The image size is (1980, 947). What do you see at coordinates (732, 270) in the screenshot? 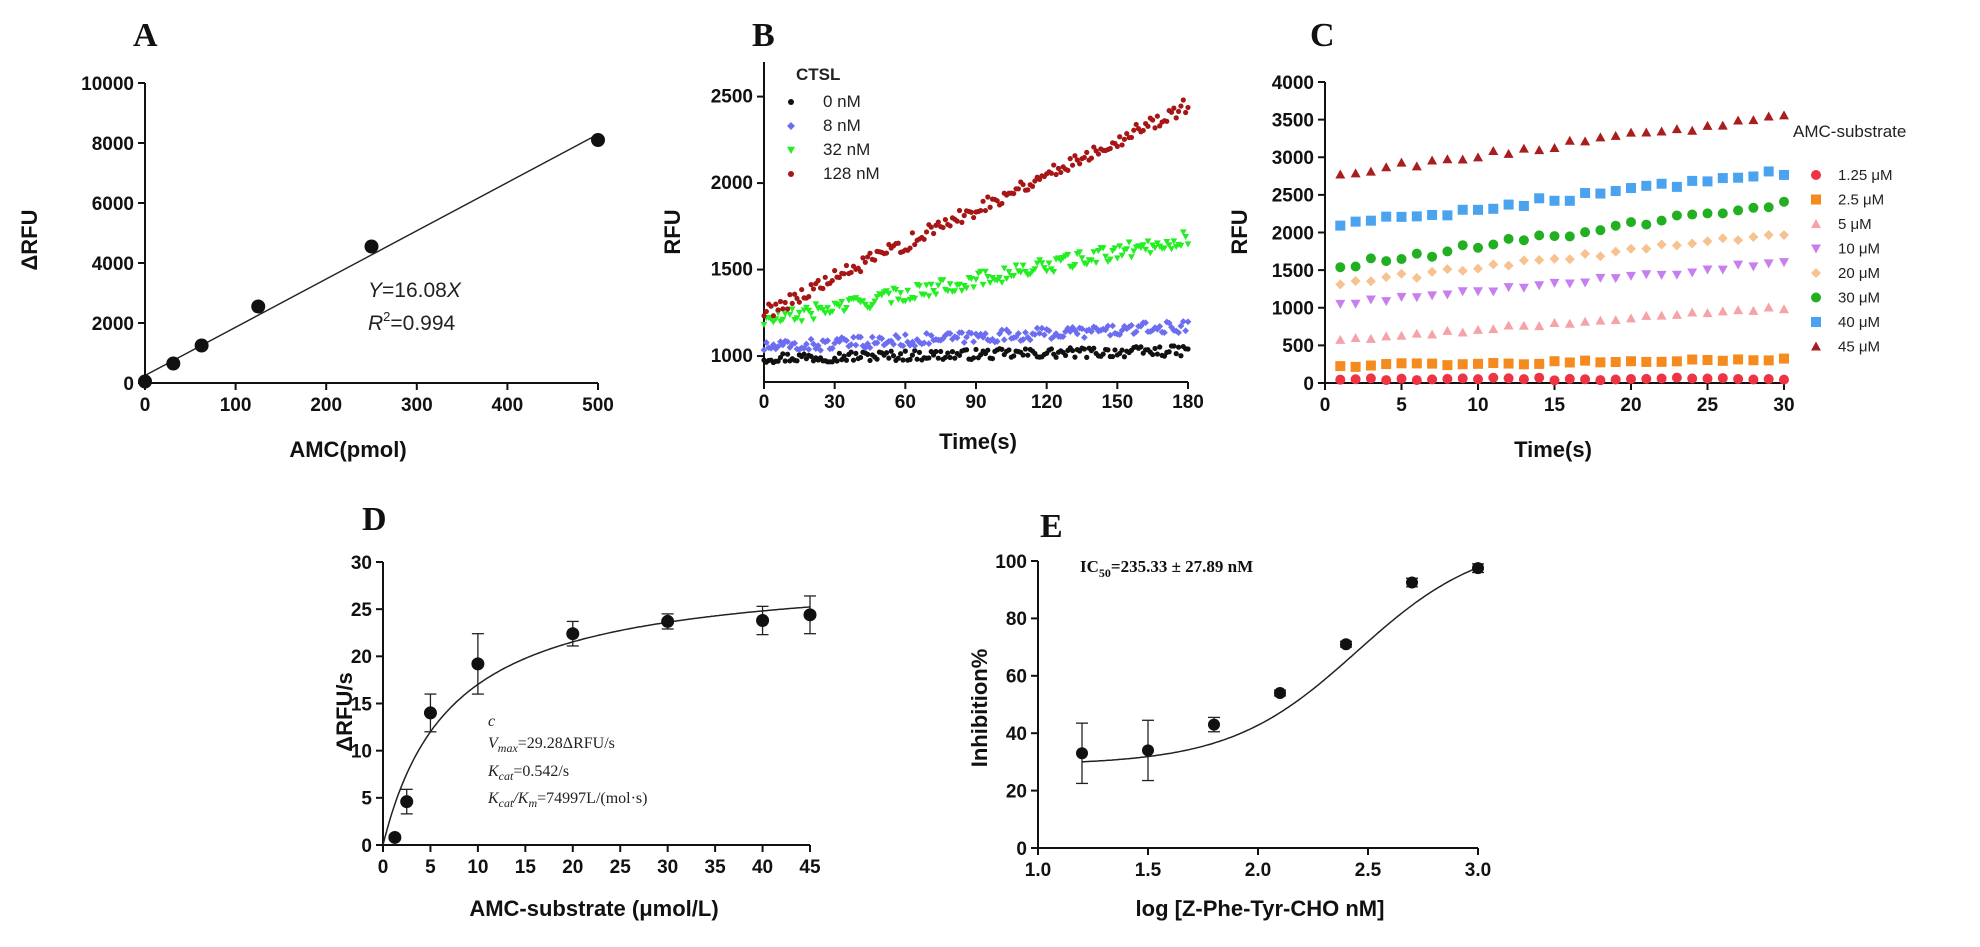
I see `panel-b-y-tick-label: 1500` at bounding box center [732, 270].